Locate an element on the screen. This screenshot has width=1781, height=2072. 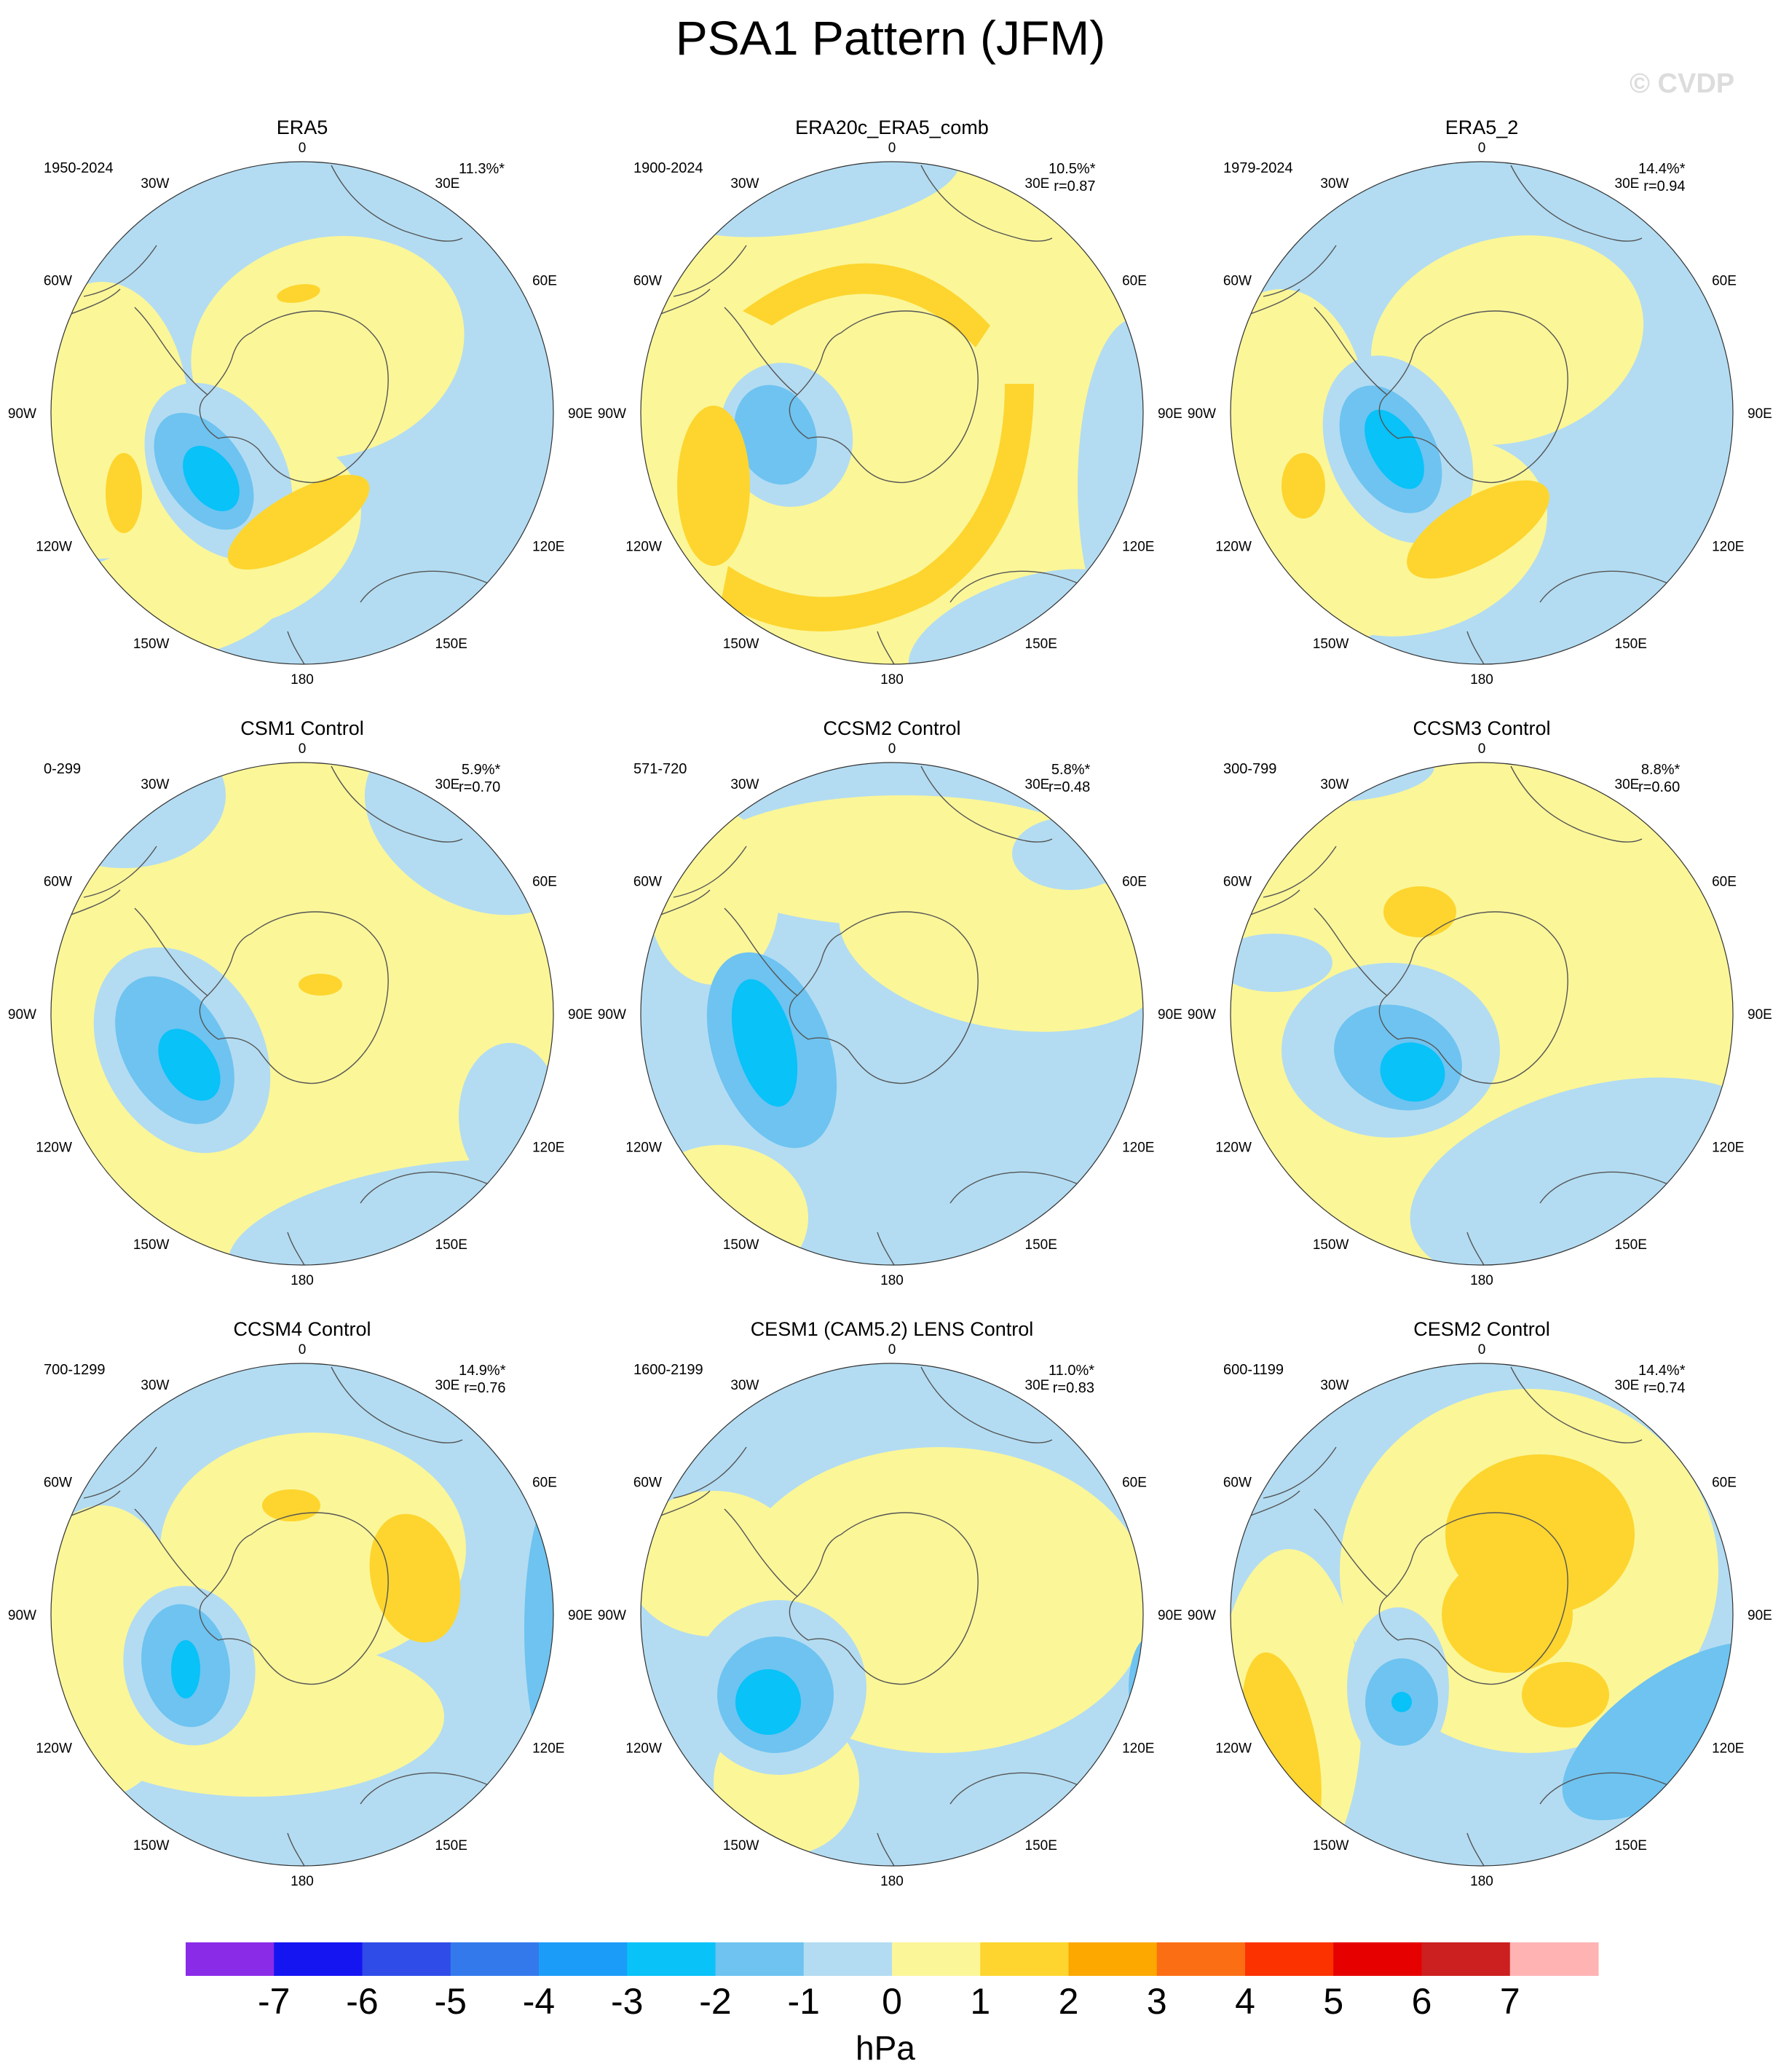
panel-stats: 5.8%* r=0.48 is located at coordinates (1069, 778).